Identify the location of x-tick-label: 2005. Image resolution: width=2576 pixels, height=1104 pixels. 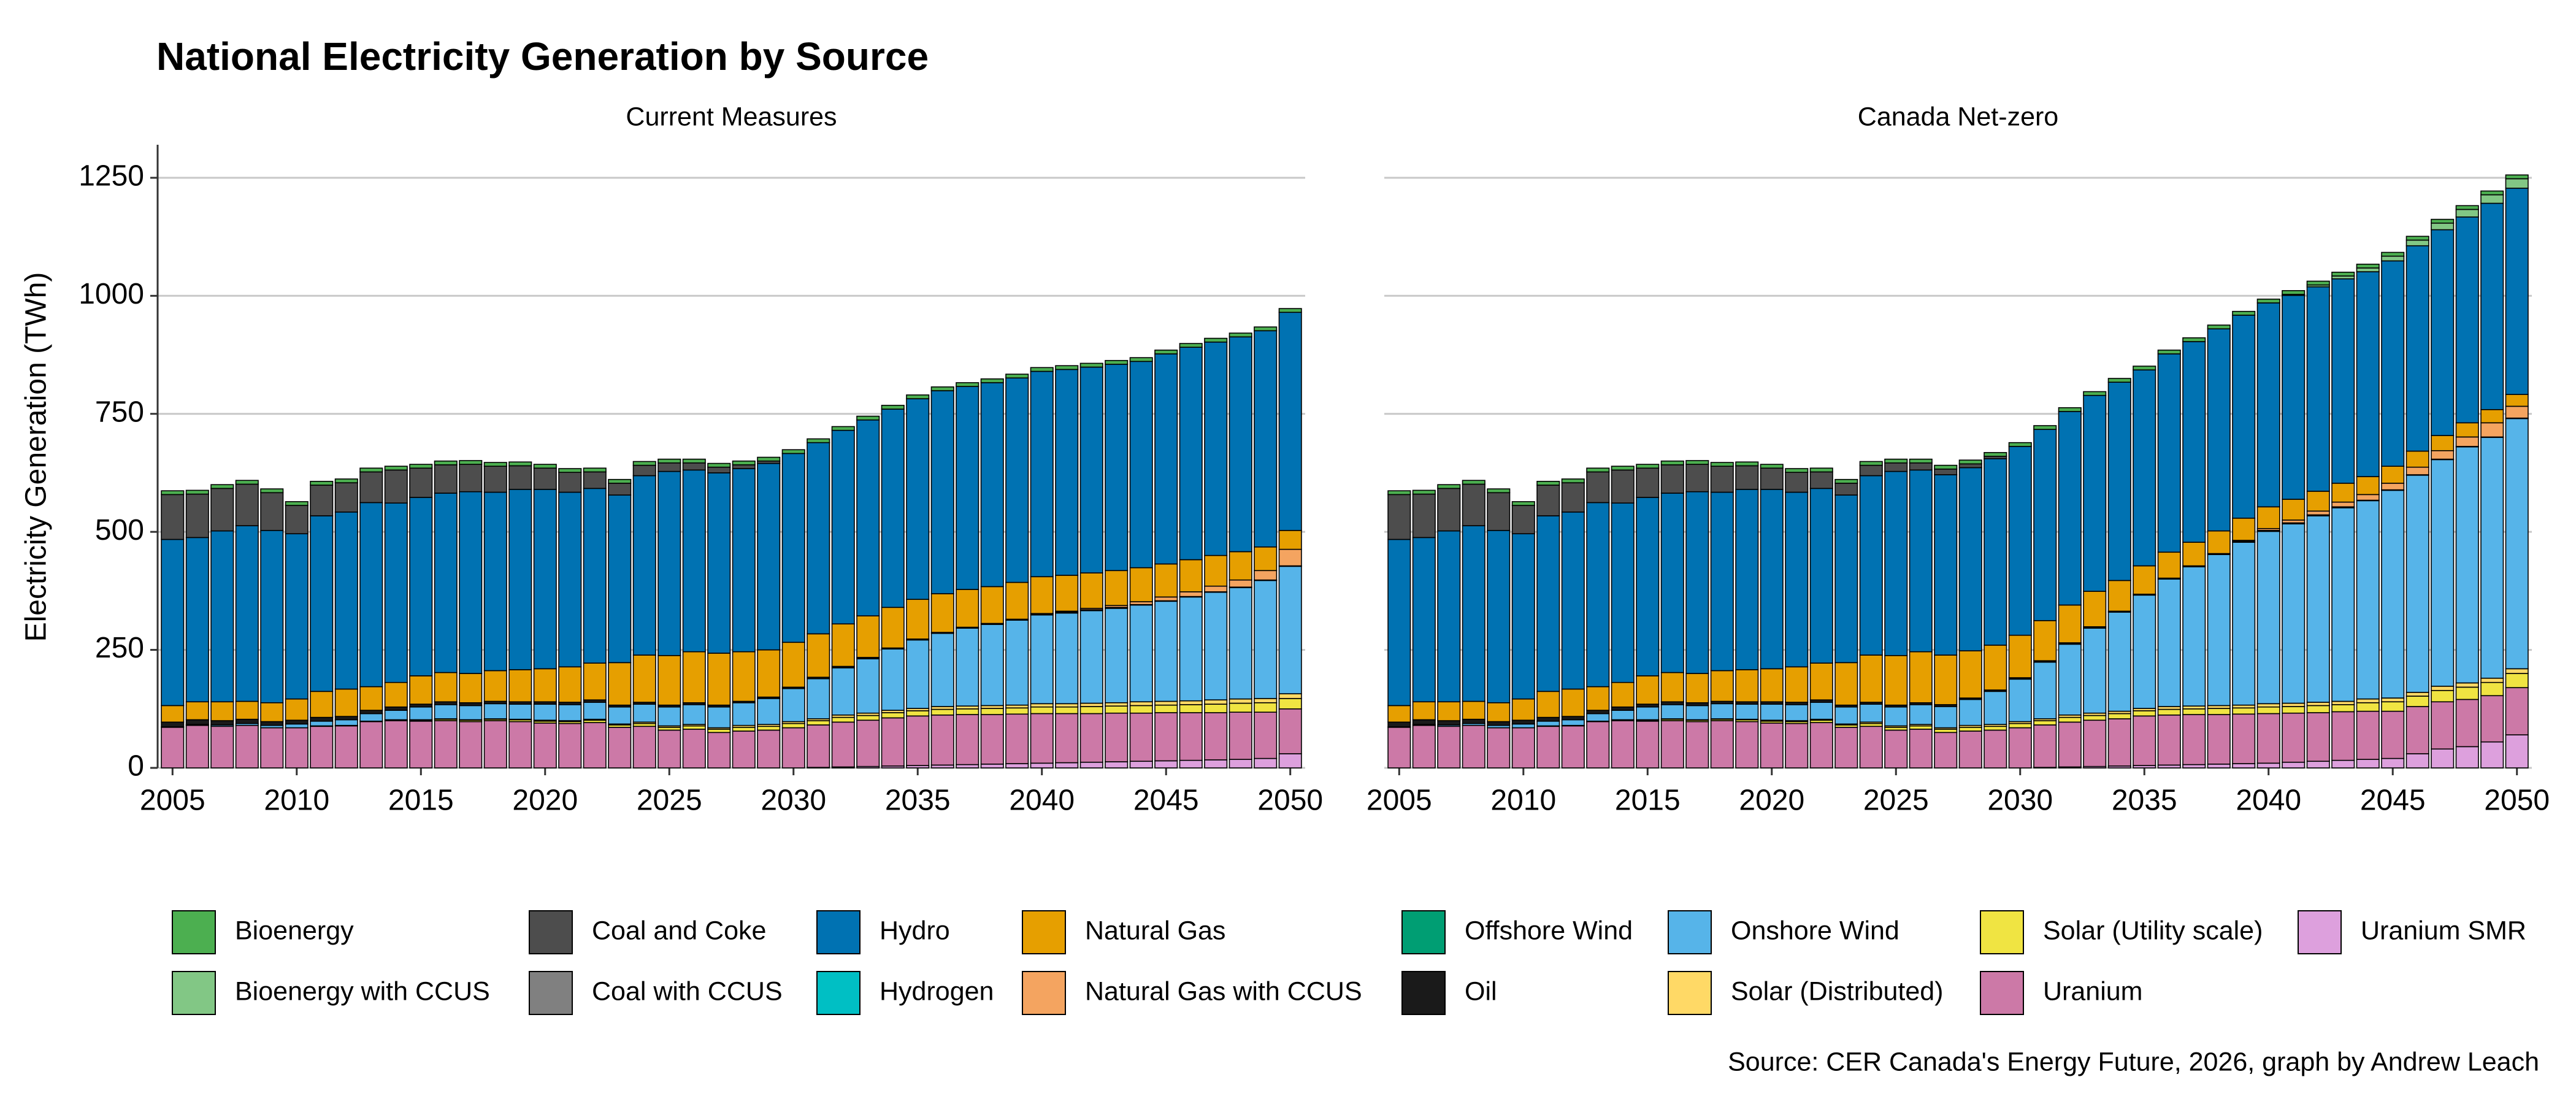
(172, 800).